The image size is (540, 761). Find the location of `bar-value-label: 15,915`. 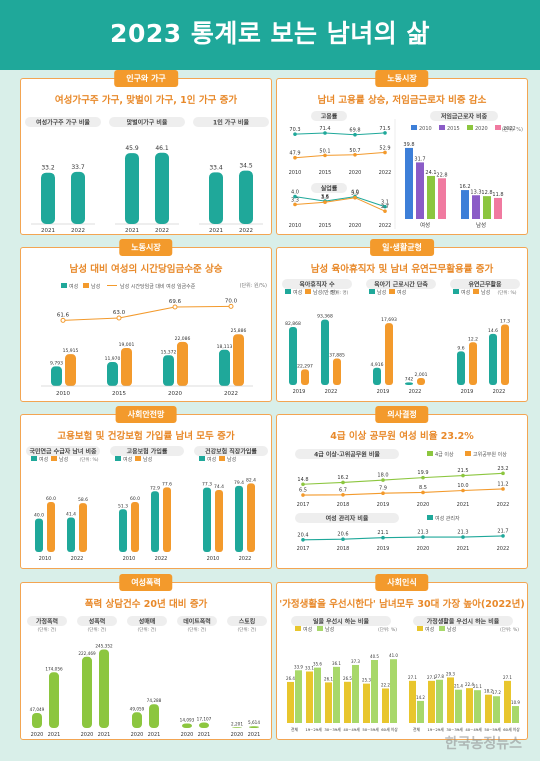

bar-value-label: 15,915 is located at coordinates (71, 351).